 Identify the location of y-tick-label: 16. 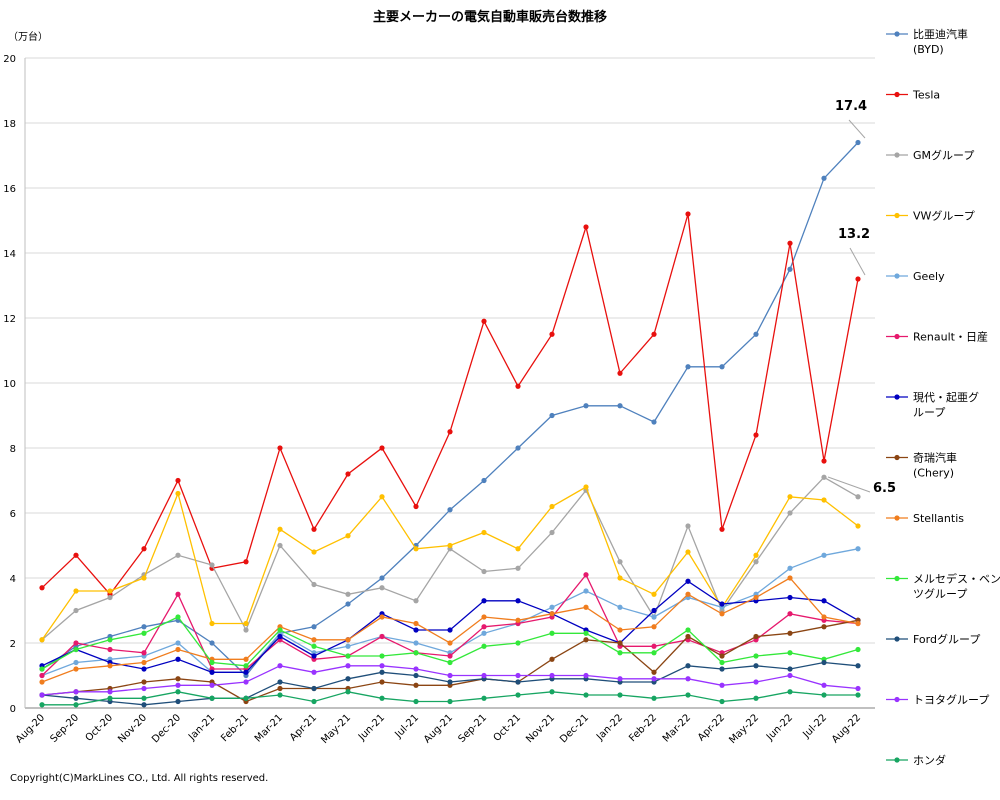
(9, 189).